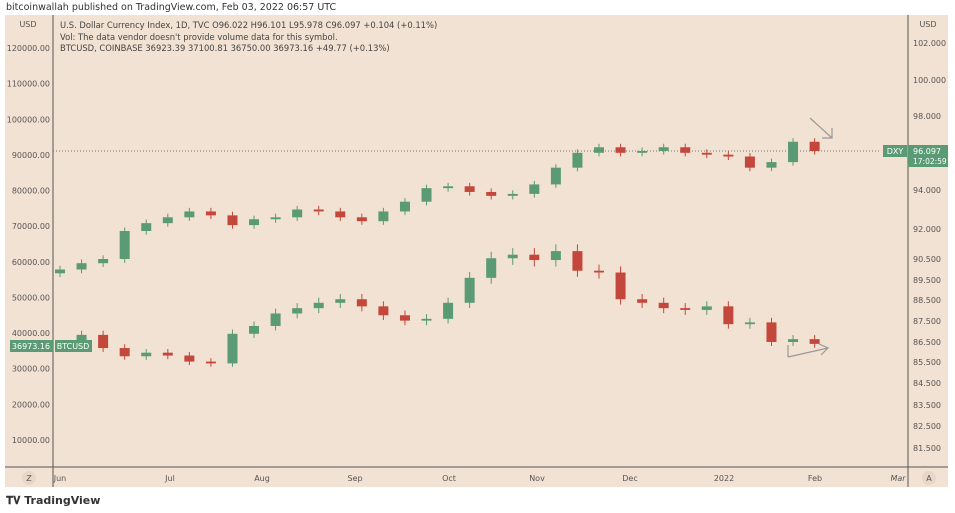 The height and width of the screenshot is (513, 955). Describe the element at coordinates (927, 116) in the screenshot. I see `right-tick-label: 98.000` at that location.